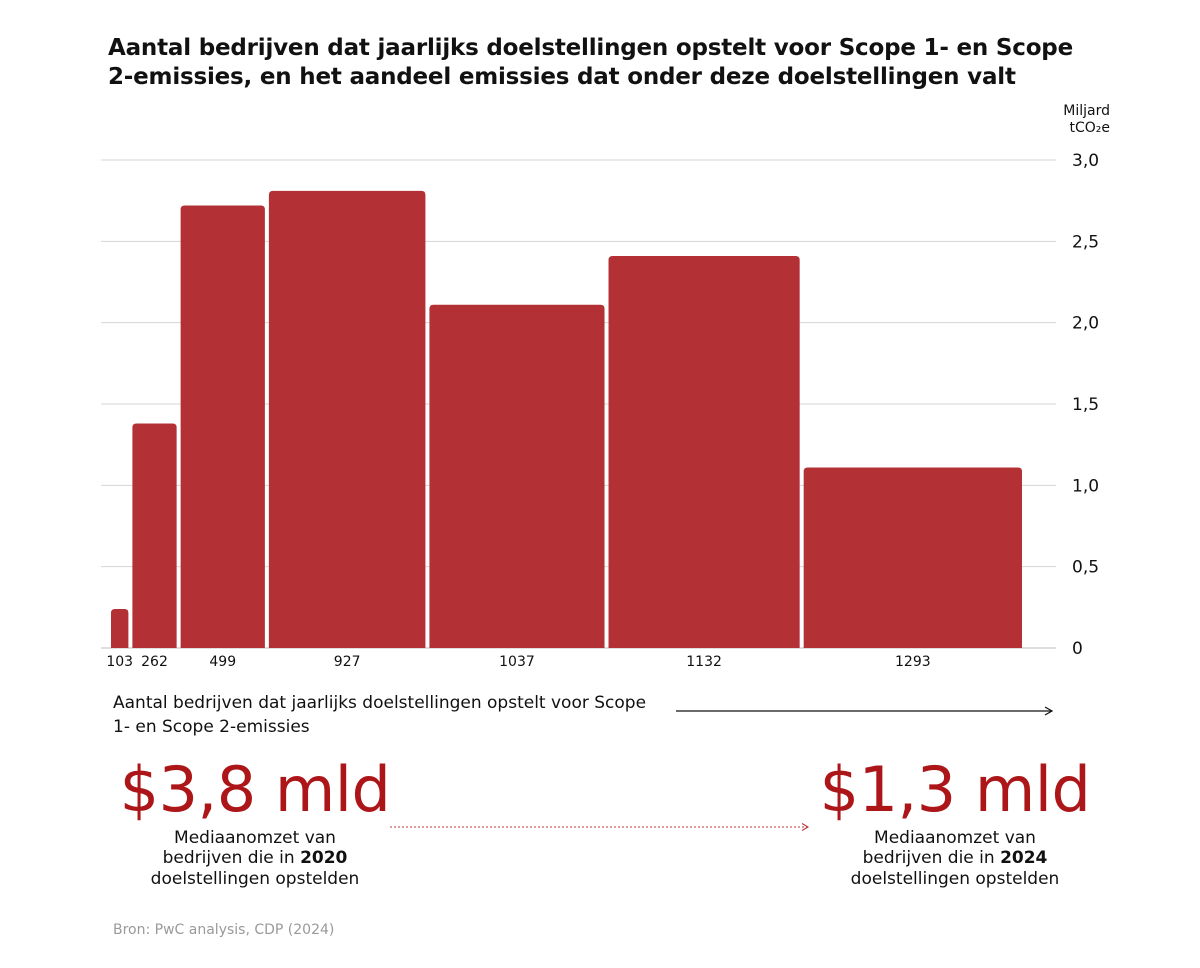  What do you see at coordinates (154, 662) in the screenshot?
I see `x-tick-label: 262` at bounding box center [154, 662].